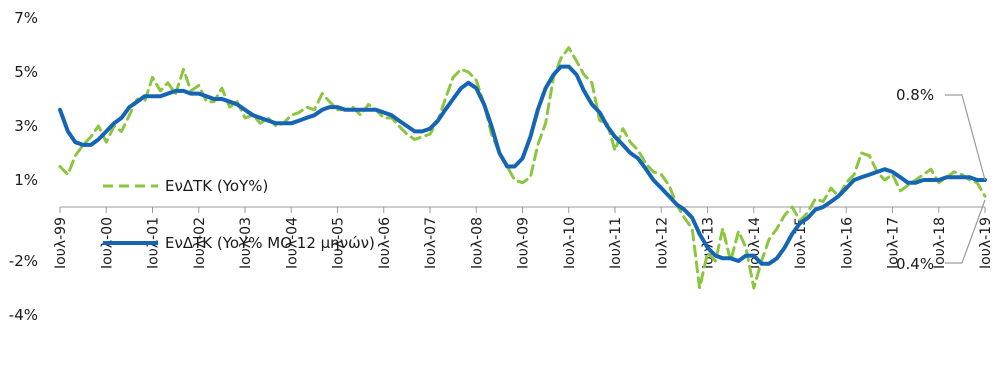 This screenshot has width=999, height=388. Describe the element at coordinates (915, 95) in the screenshot. I see `annotation-label-upper: 0.8%` at that location.